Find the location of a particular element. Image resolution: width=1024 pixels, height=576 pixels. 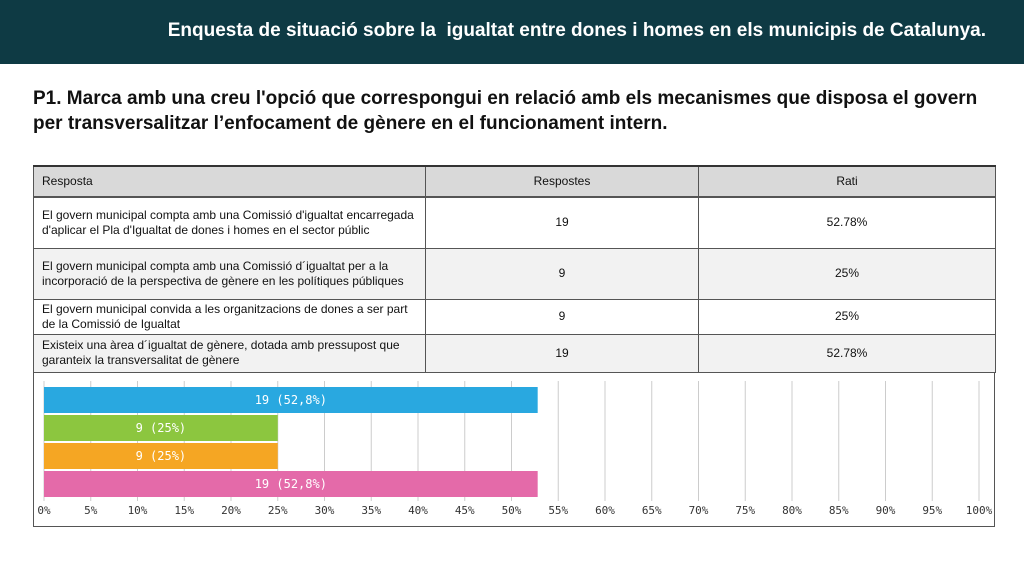

x-tick-label: 45% is located at coordinates (465, 510).